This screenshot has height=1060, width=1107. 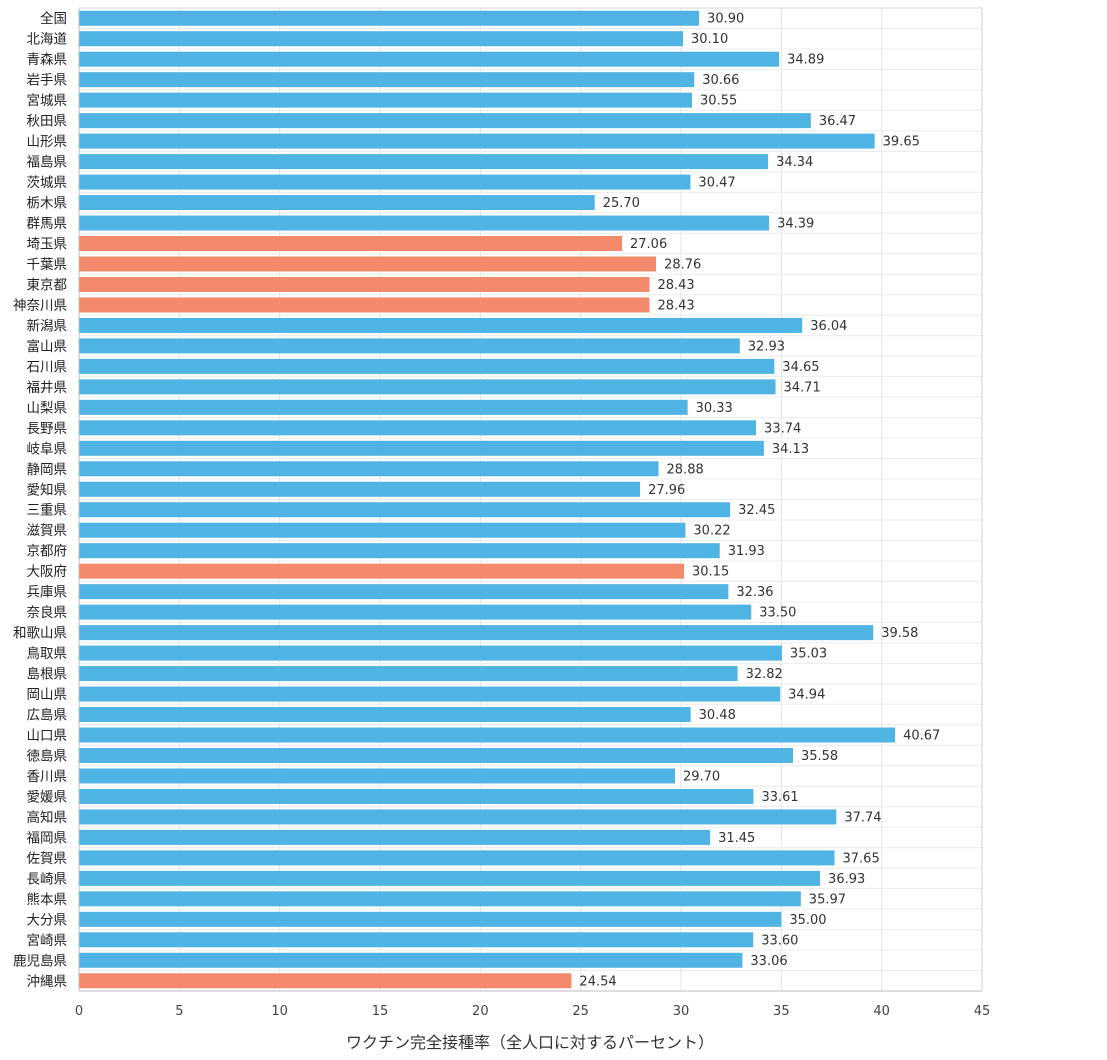 I want to click on value-label: 32.93, so click(x=766, y=346).